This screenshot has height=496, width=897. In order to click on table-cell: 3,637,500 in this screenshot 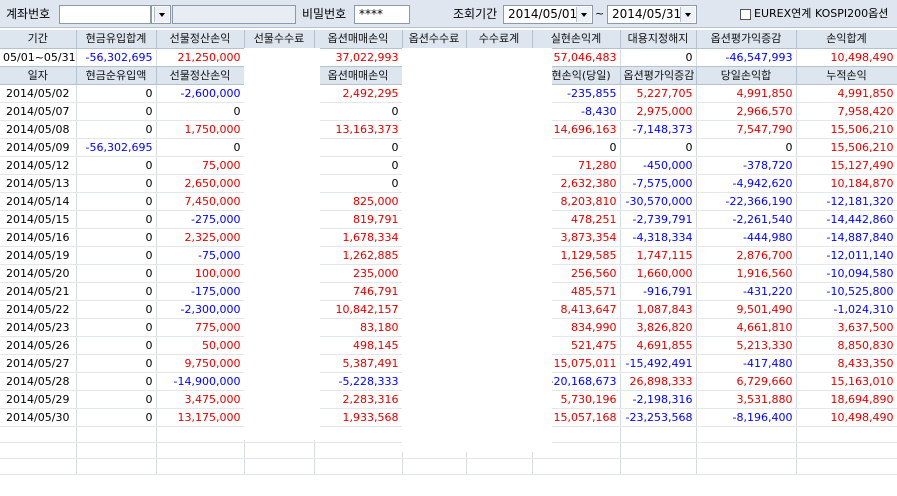, I will do `click(846, 327)`.